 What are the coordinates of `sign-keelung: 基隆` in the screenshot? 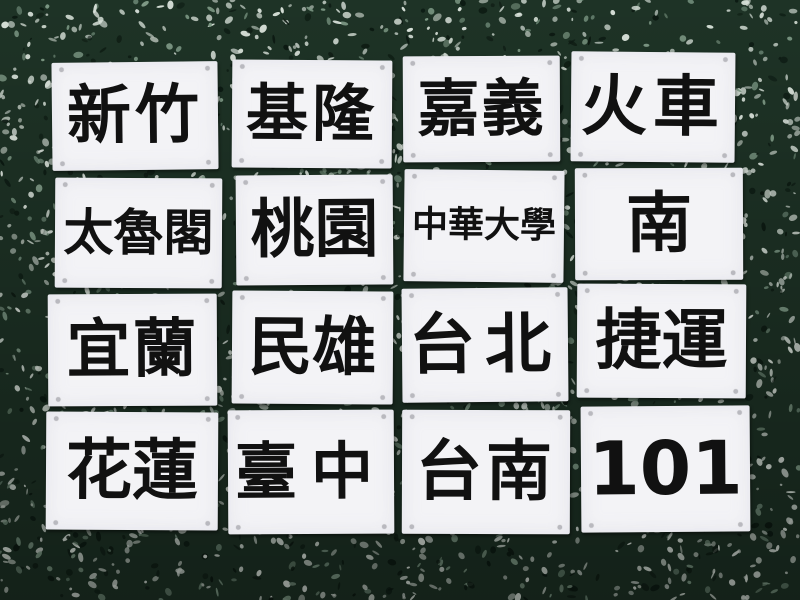 It's located at (312, 114).